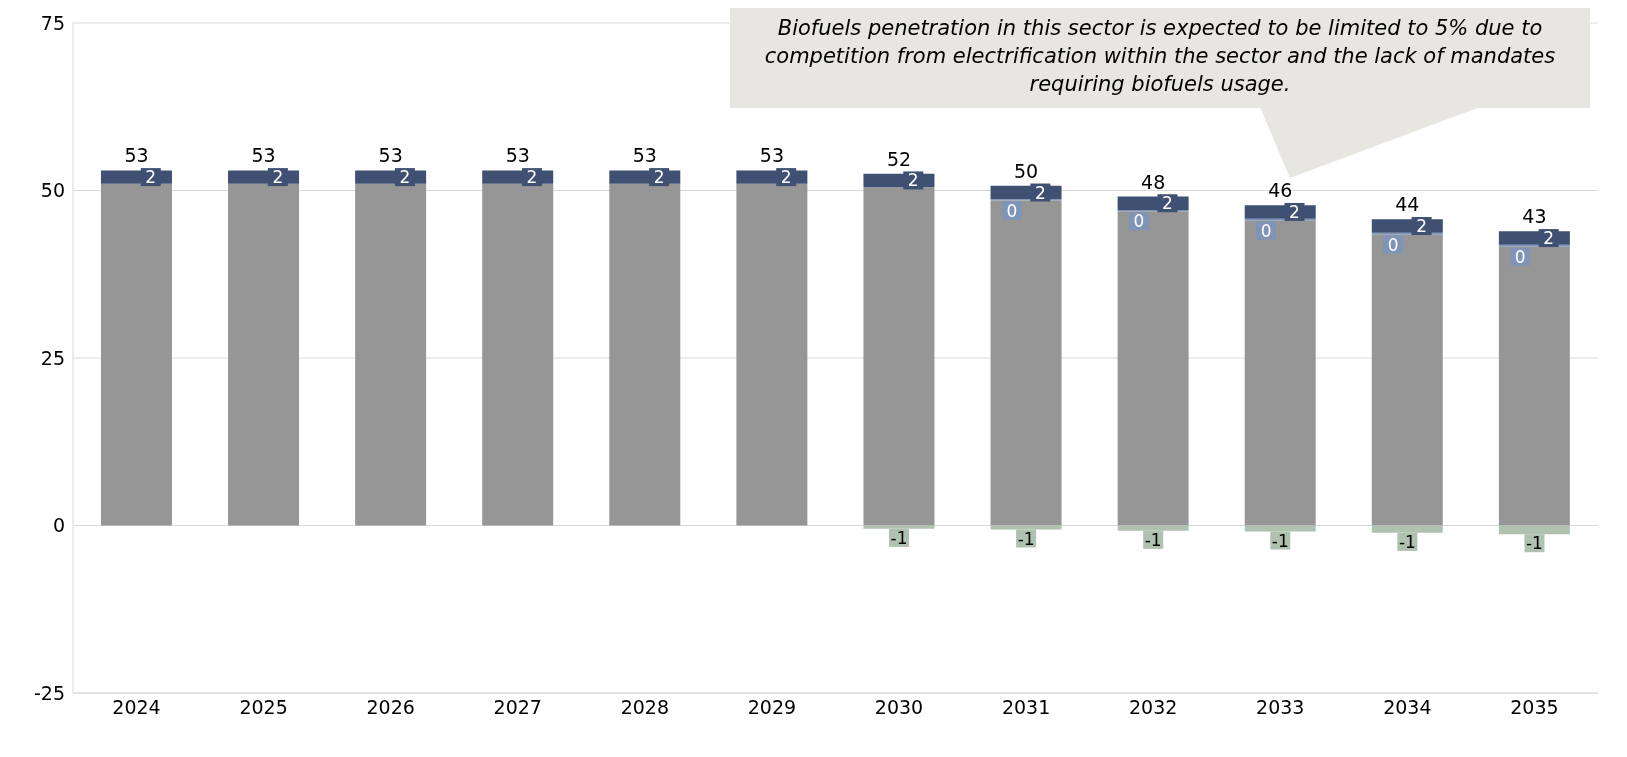  Describe the element at coordinates (58, 525) in the screenshot. I see `y-tick-label: 0` at that location.